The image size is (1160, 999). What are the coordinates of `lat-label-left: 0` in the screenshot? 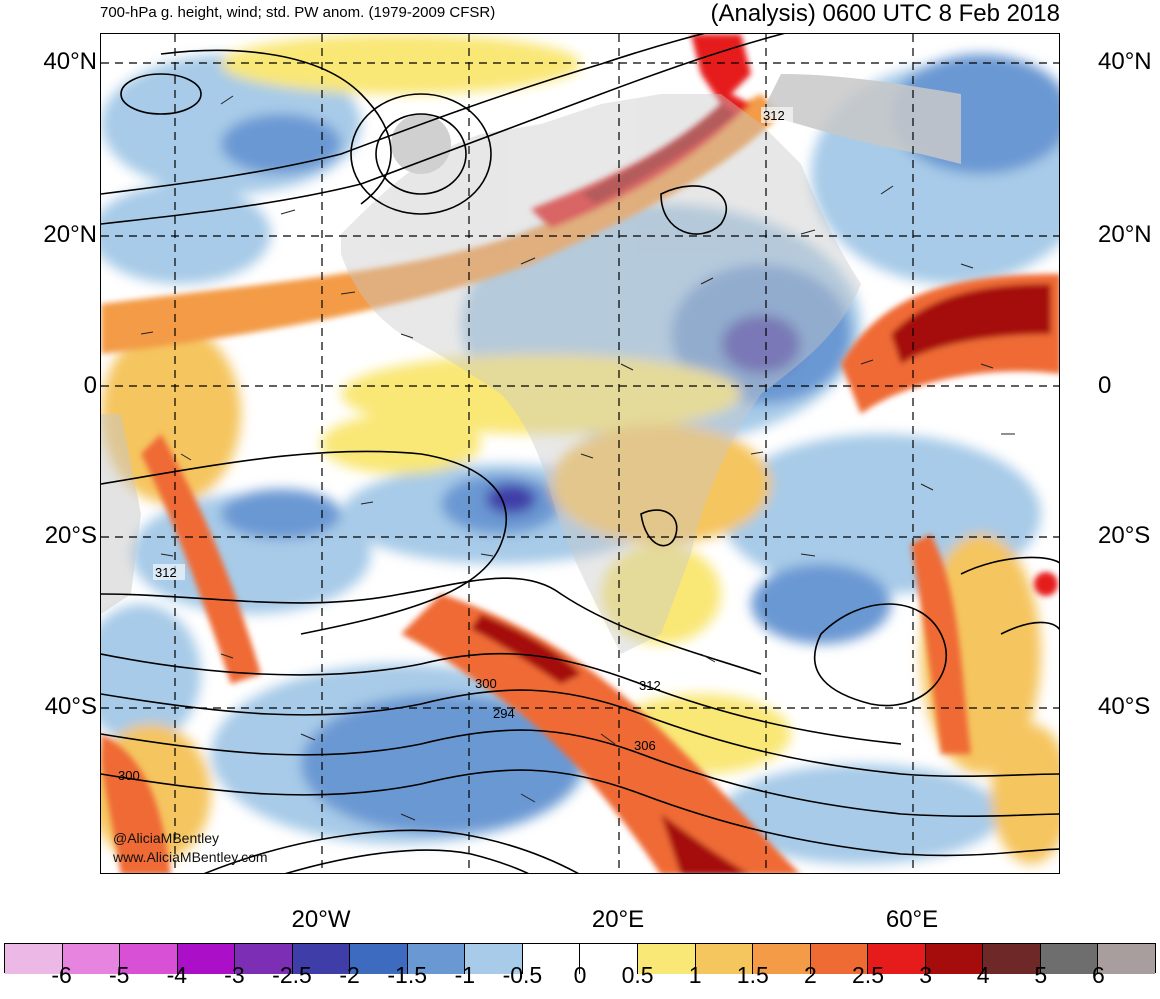 It's located at (90, 385).